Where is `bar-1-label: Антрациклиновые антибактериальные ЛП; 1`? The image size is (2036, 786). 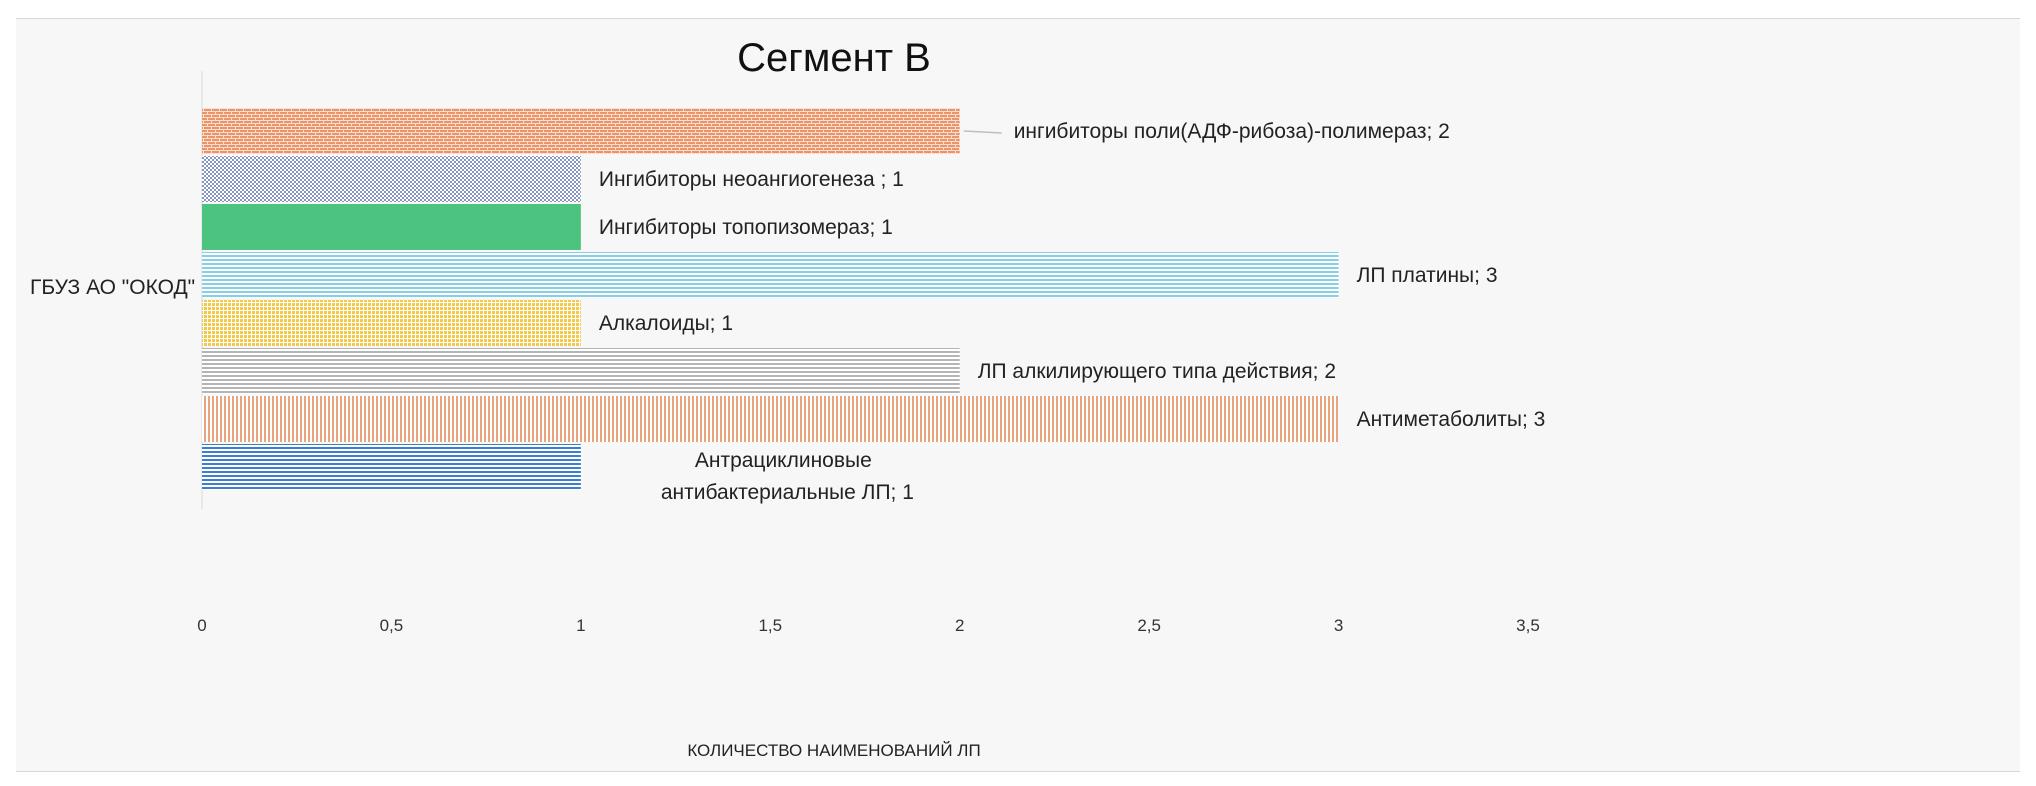
bar-1-label: Антрациклиновые антибактериальные ЛП; 1 is located at coordinates (787, 476).